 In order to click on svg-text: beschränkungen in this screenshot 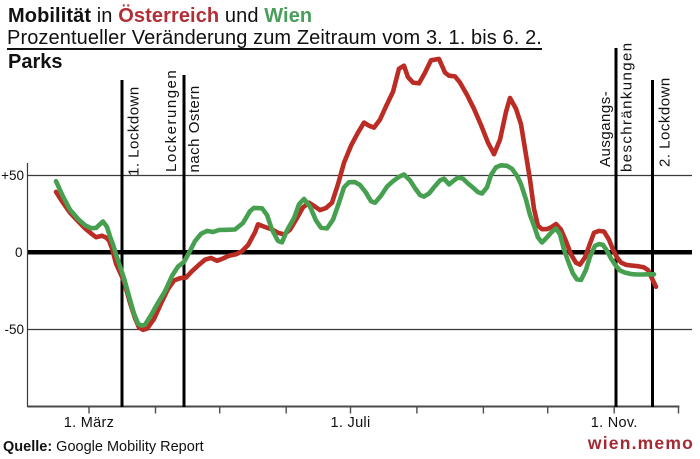, I will do `click(627, 106)`.